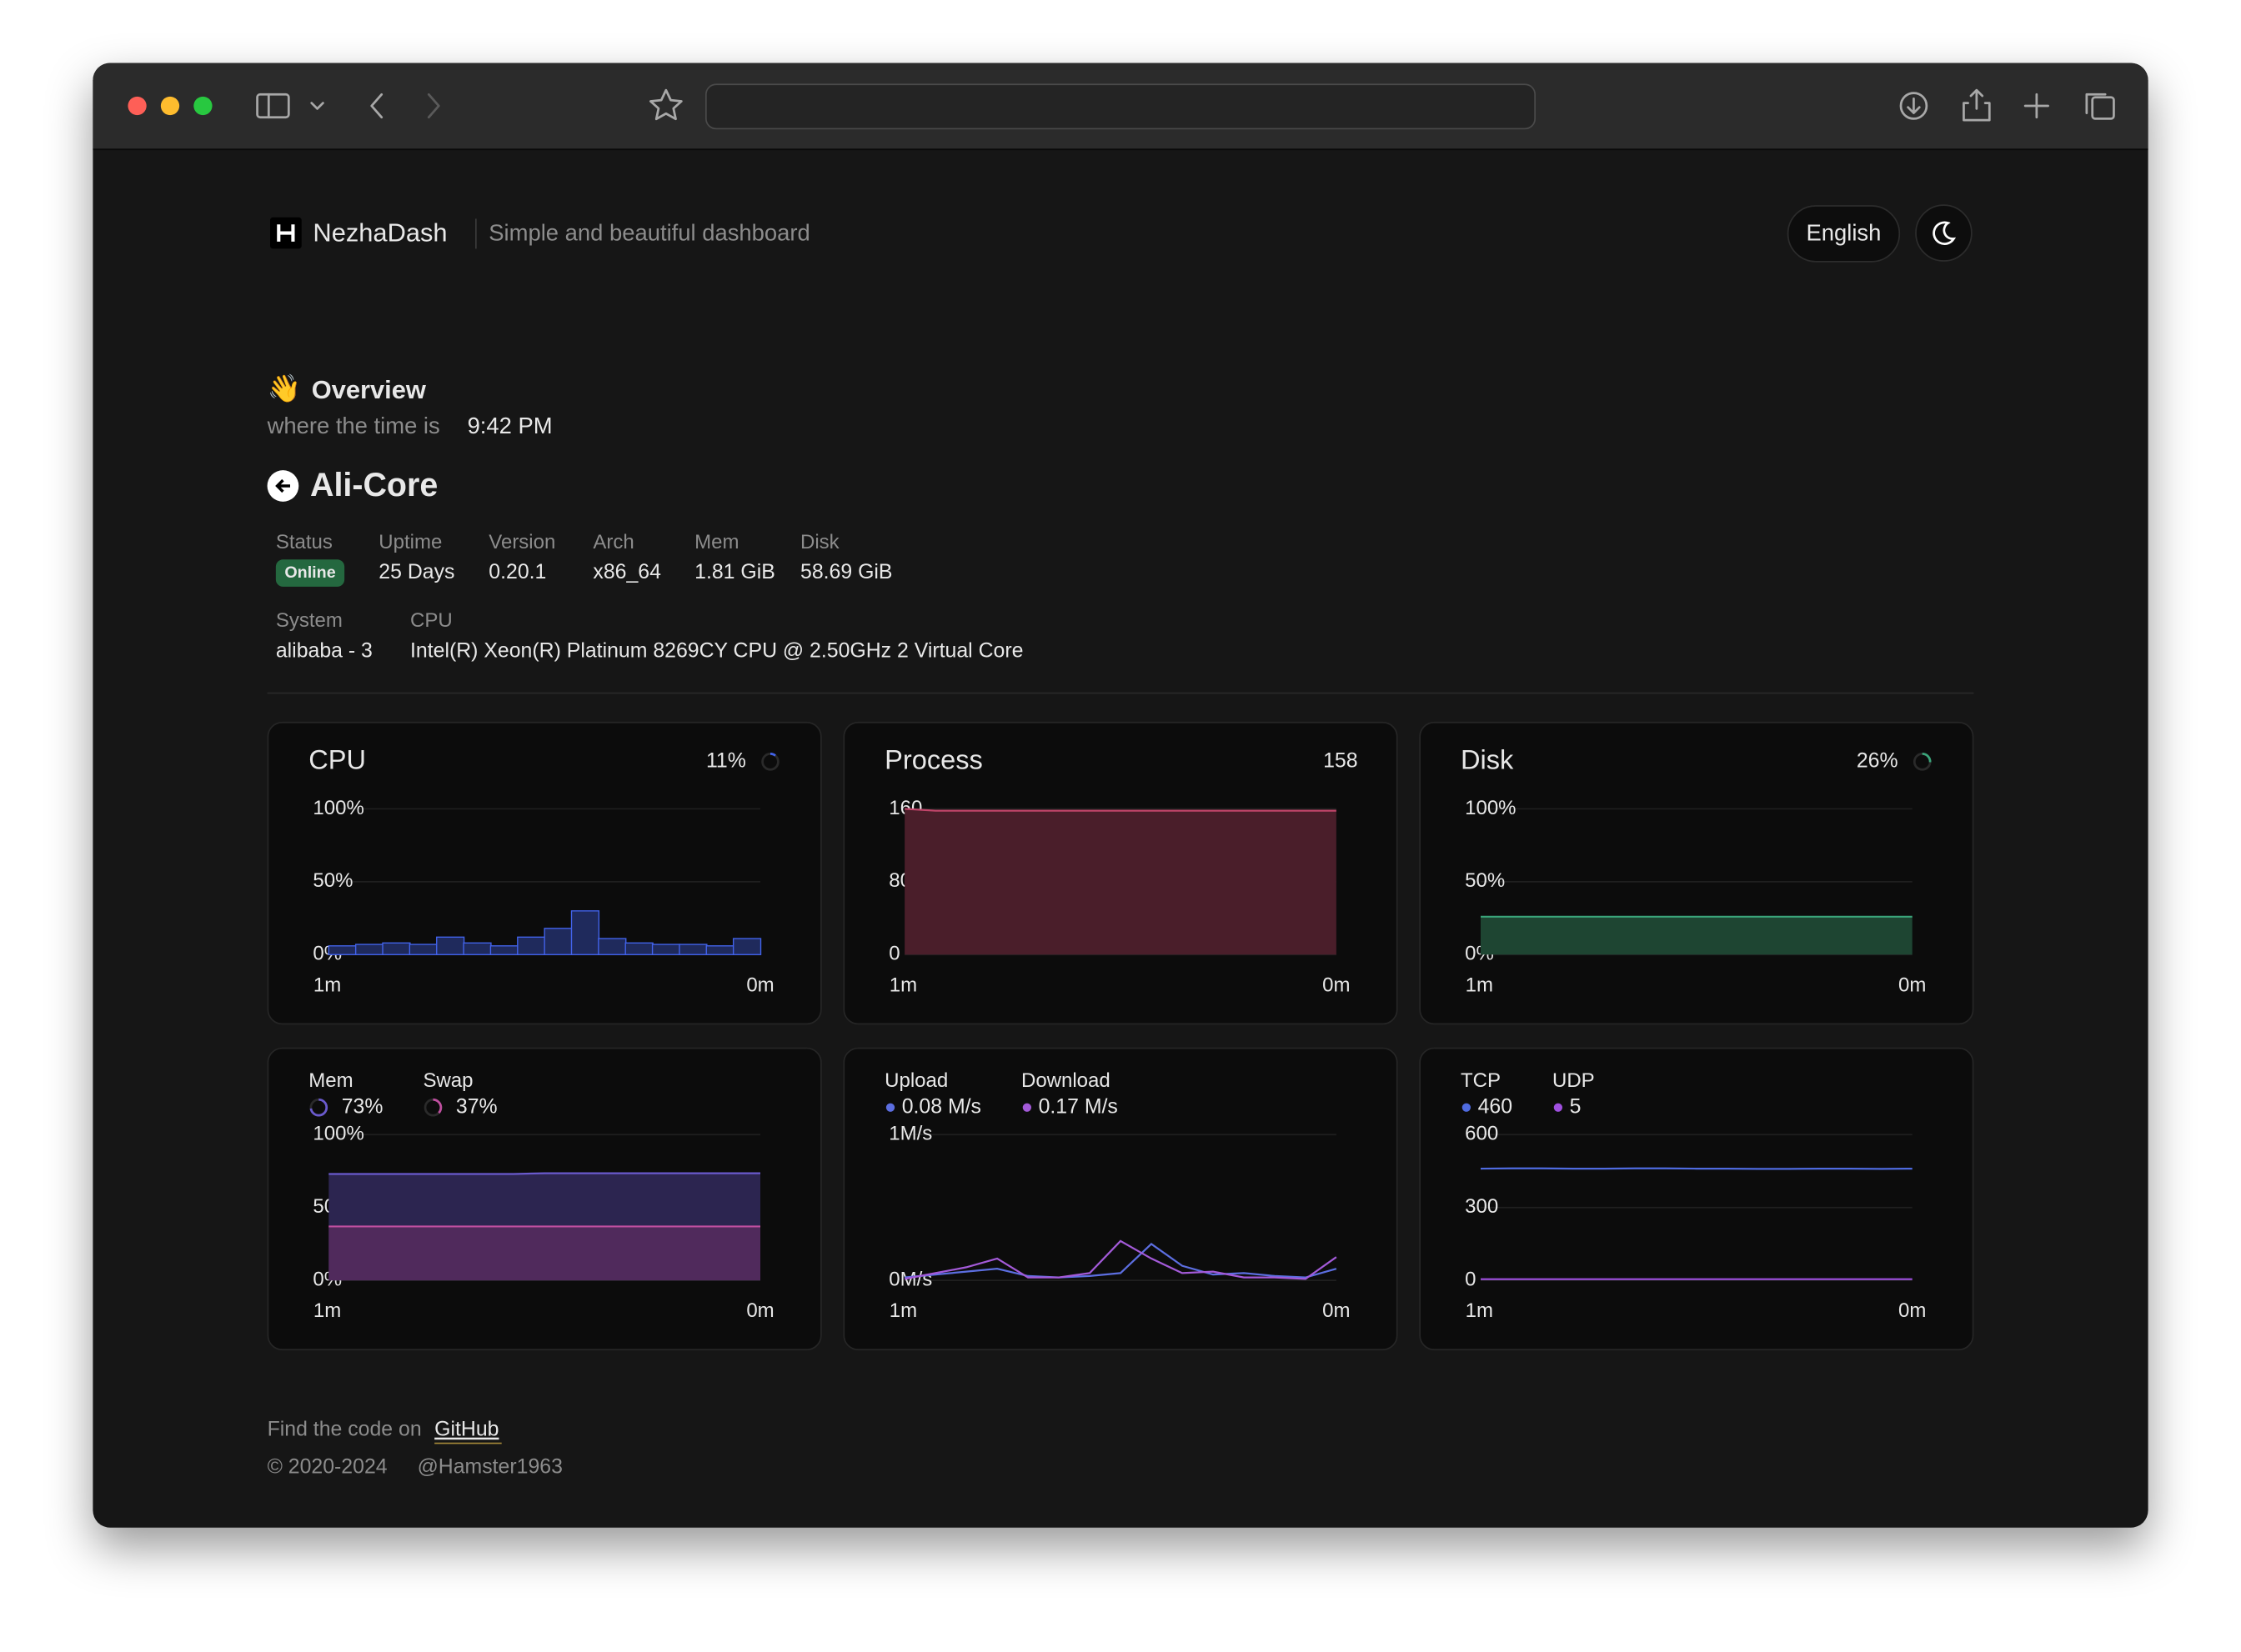  What do you see at coordinates (846, 572) in the screenshot?
I see `detail-value: 58.69 GiB` at bounding box center [846, 572].